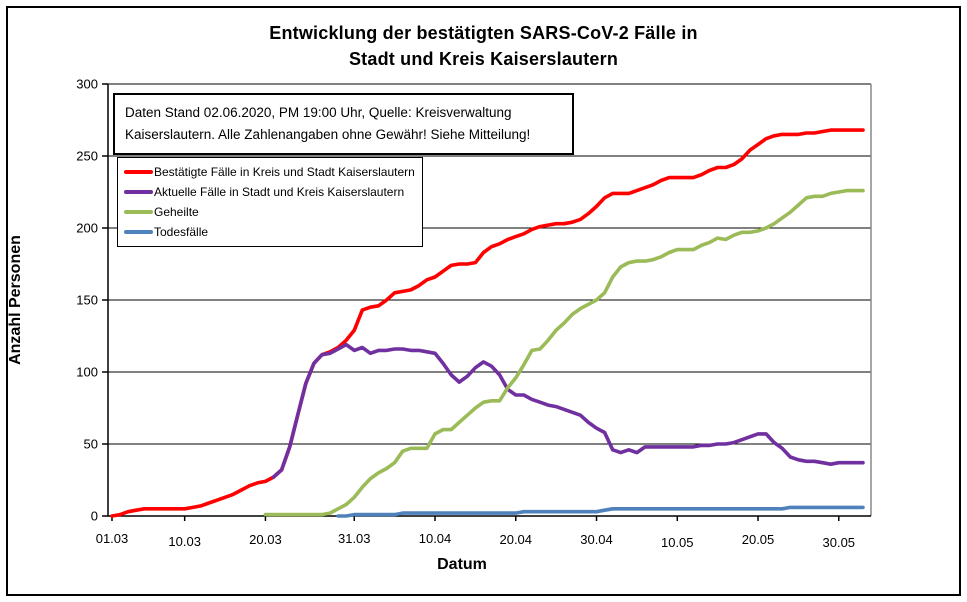  What do you see at coordinates (435, 538) in the screenshot?
I see `x-tick-label: 10.04` at bounding box center [435, 538].